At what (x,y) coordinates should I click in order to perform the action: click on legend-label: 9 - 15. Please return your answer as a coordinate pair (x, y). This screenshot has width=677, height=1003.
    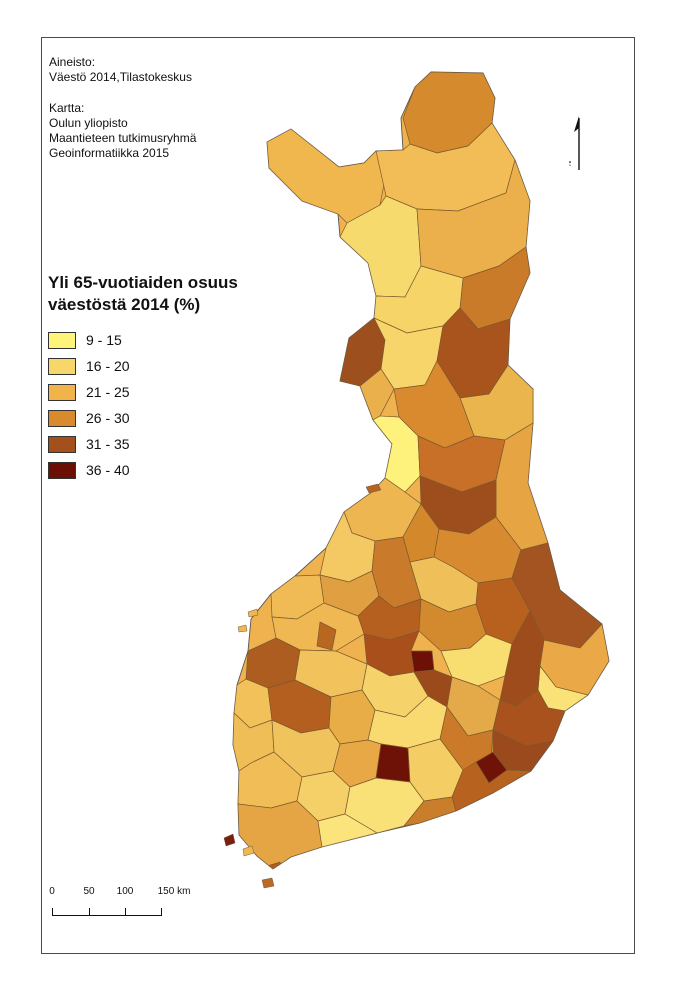
    Looking at the image, I should click on (104, 340).